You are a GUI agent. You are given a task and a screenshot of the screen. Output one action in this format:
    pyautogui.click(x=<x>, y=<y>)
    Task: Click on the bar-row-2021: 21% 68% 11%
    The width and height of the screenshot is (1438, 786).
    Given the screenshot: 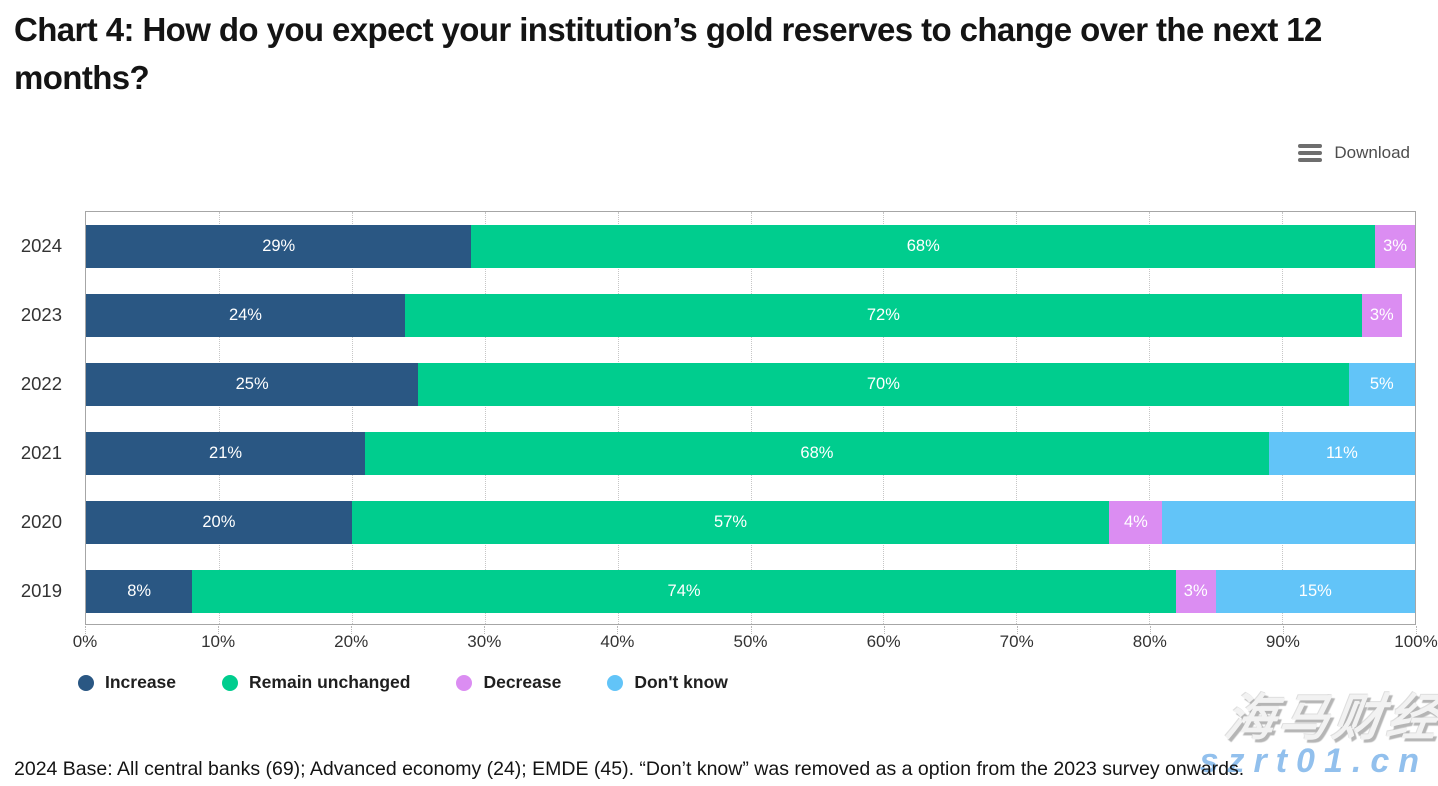 What is the action you would take?
    pyautogui.click(x=750, y=453)
    